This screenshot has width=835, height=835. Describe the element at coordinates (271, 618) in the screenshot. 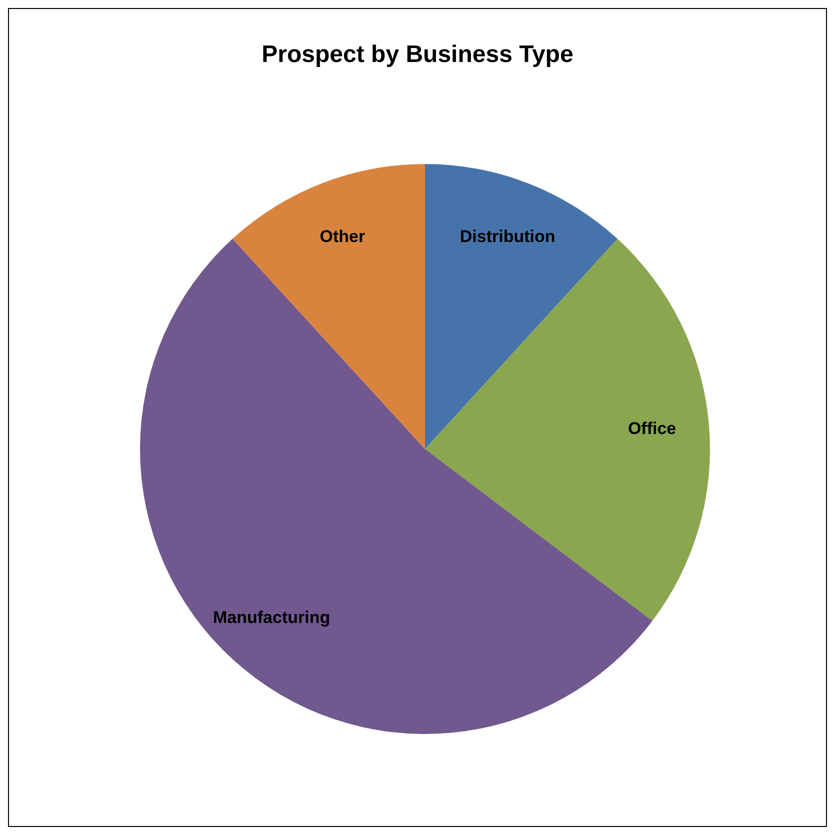

I see `slice-label: Manufacturing` at that location.